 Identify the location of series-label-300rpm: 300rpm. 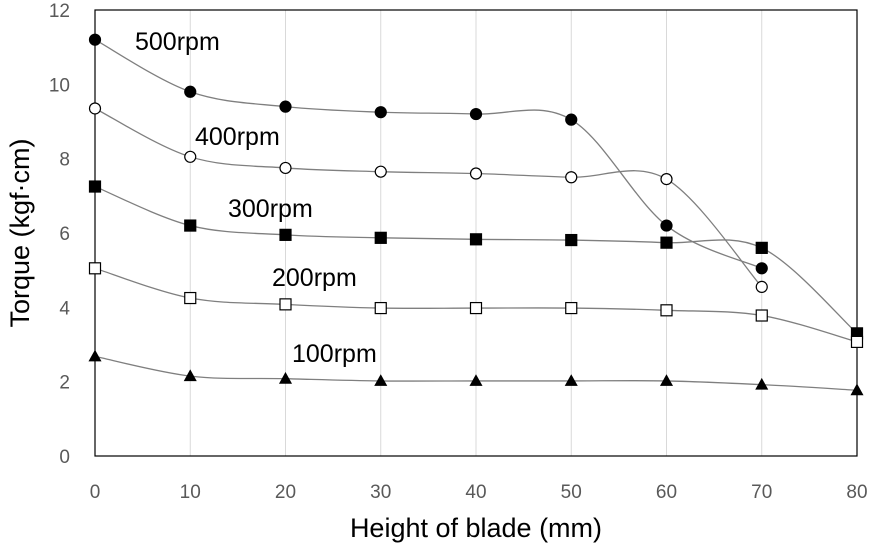
(270, 209).